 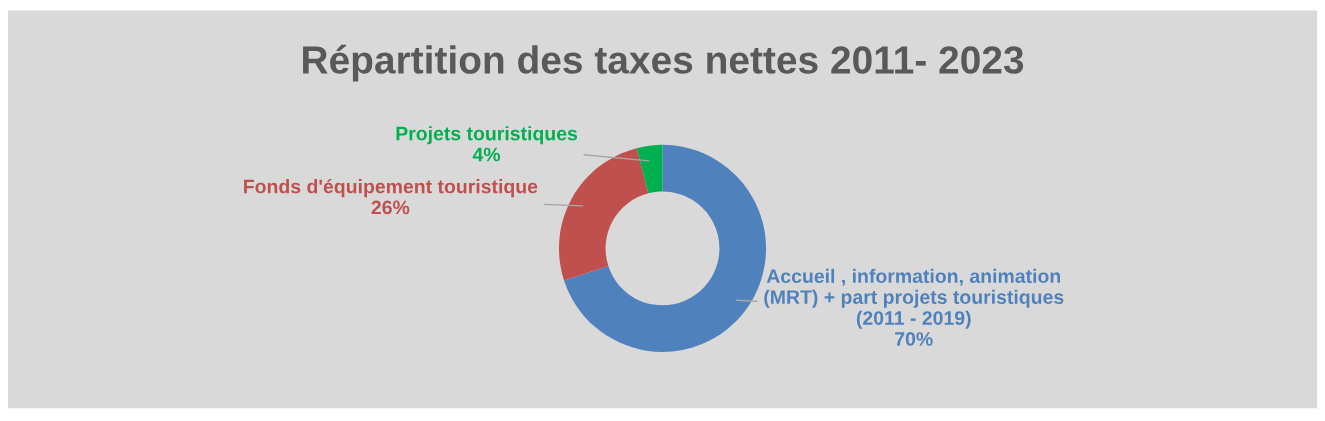 I want to click on slice-label: Accueil , information, animation (MRT) + part projets touristiques (2011 - 2019), so click(x=914, y=298).